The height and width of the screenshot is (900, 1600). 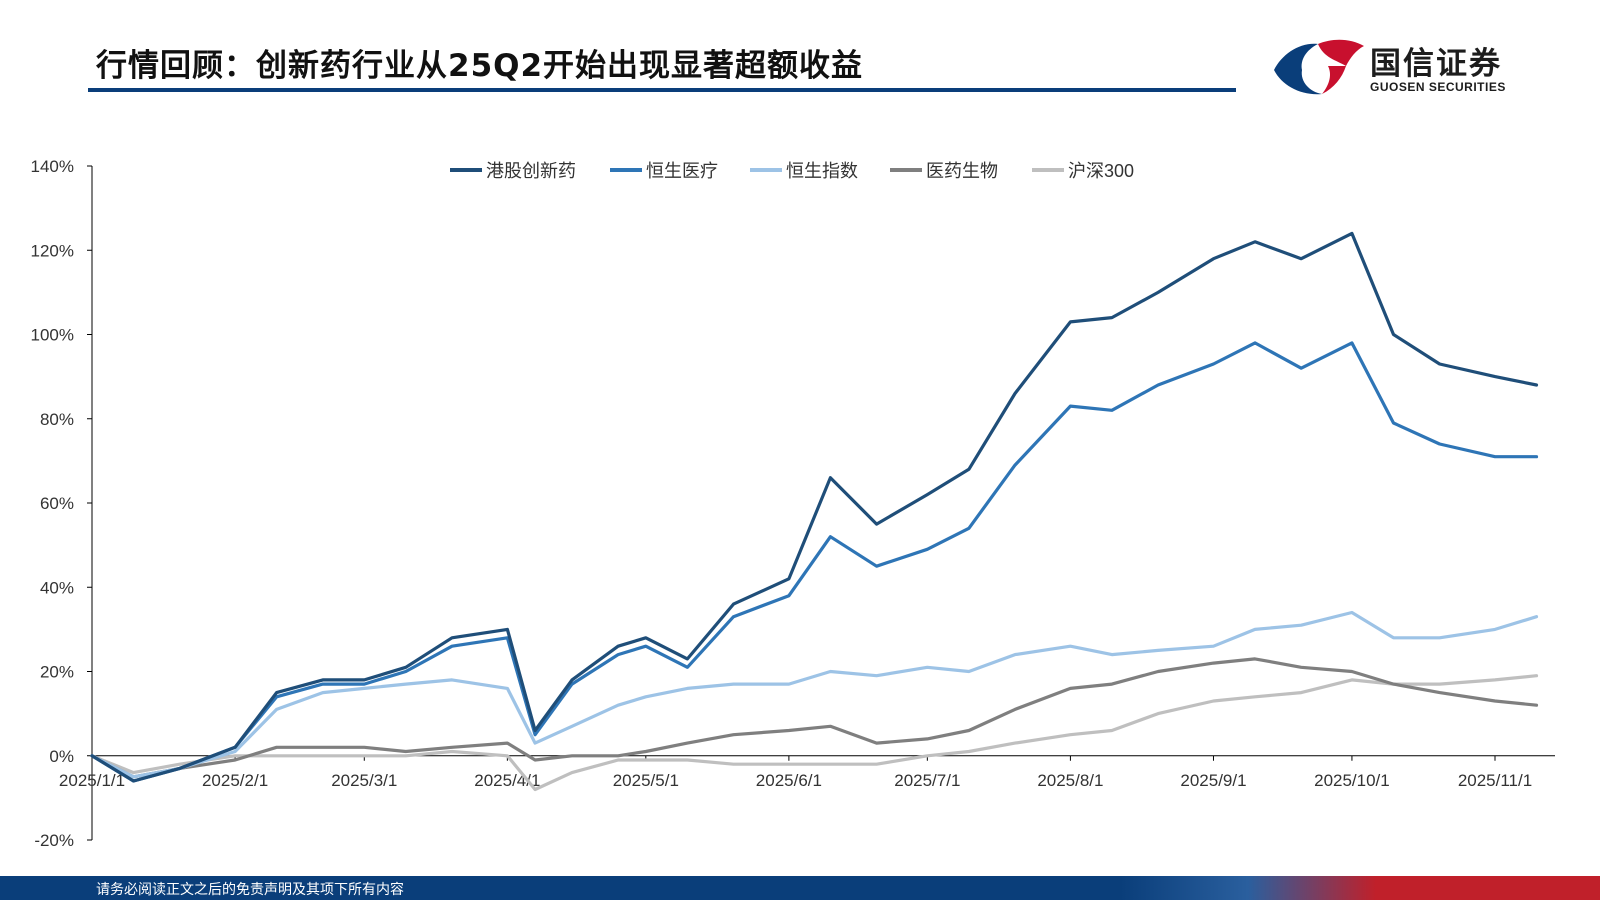 I want to click on page-title: 行情回顾：创新药行业从25Q2开始出现显著超额收益, so click(x=480, y=66).